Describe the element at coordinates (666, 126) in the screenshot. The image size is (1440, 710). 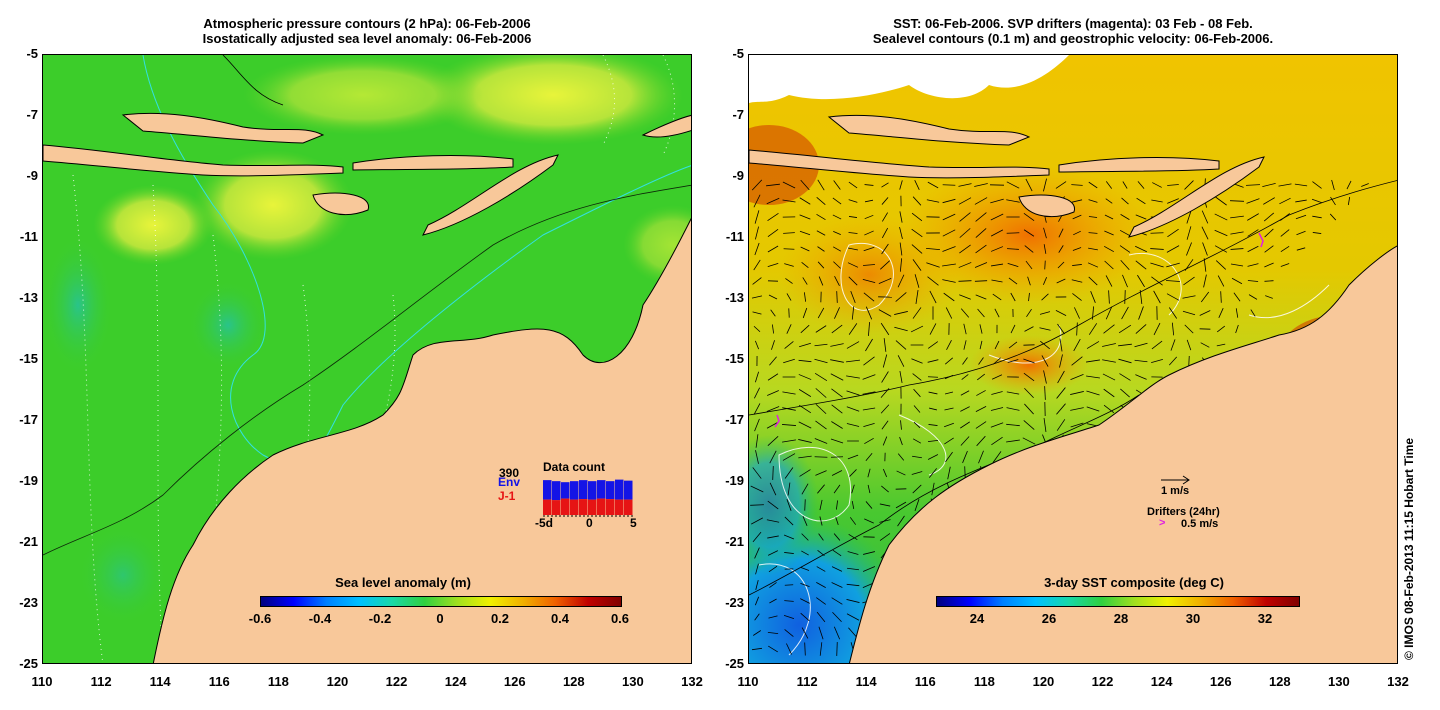
I see `left-small-island` at that location.